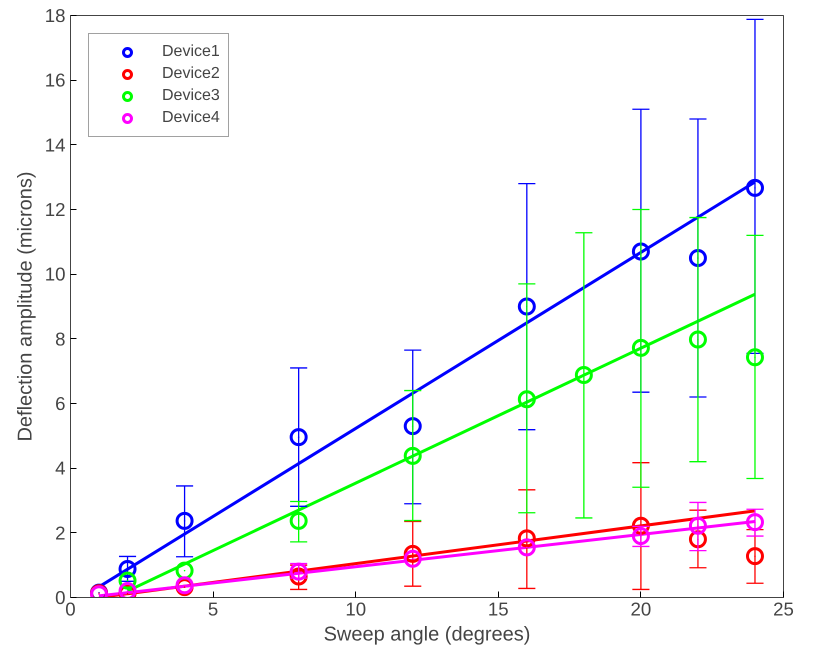 The height and width of the screenshot is (657, 813). What do you see at coordinates (55, 145) in the screenshot?
I see `y-tick-label: 14` at bounding box center [55, 145].